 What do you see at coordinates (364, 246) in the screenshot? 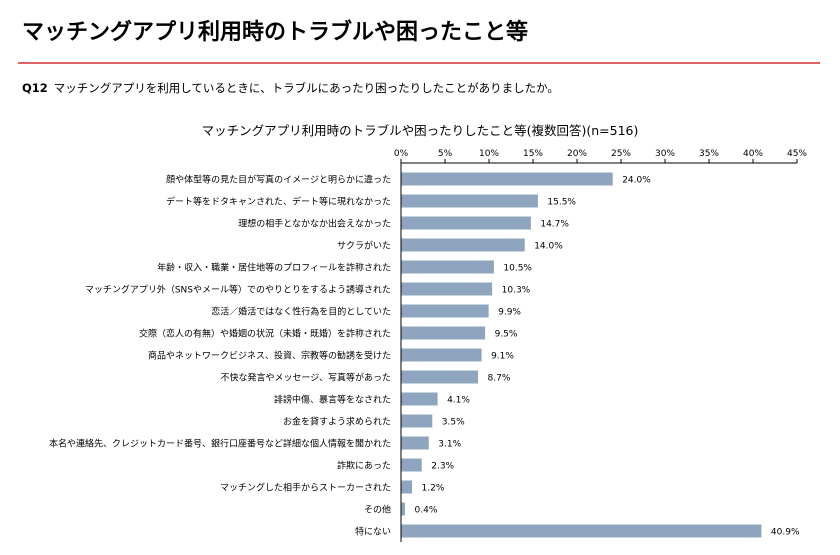
I see `category-label: サクラがいた` at bounding box center [364, 246].